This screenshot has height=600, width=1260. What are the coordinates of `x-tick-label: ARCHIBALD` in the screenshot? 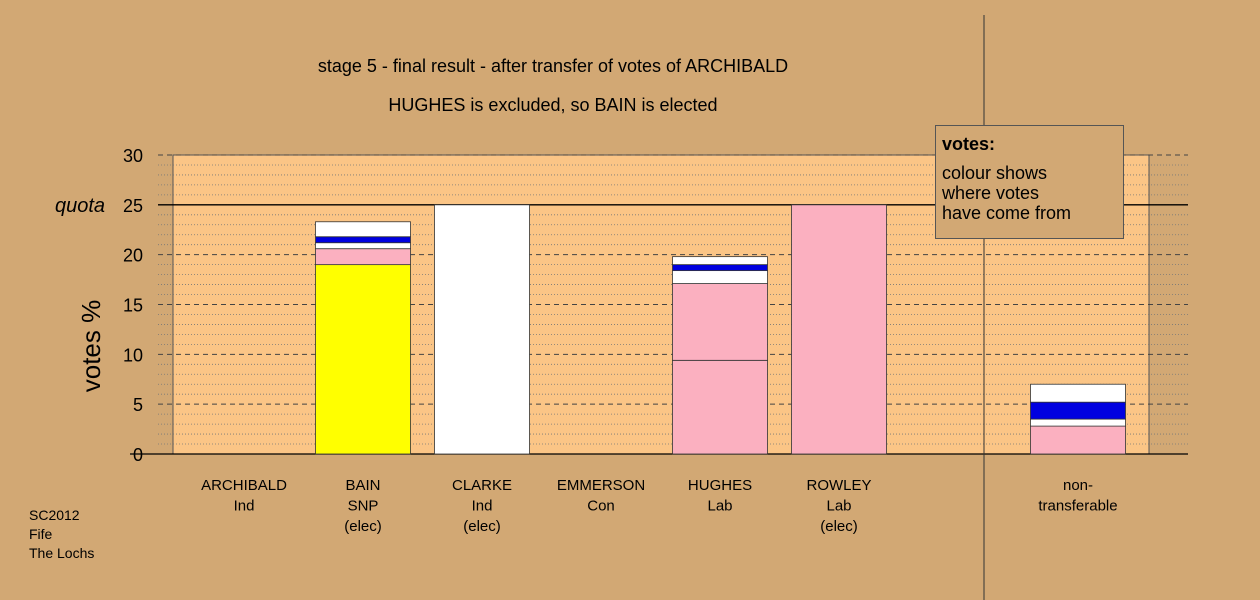 It's located at (244, 485).